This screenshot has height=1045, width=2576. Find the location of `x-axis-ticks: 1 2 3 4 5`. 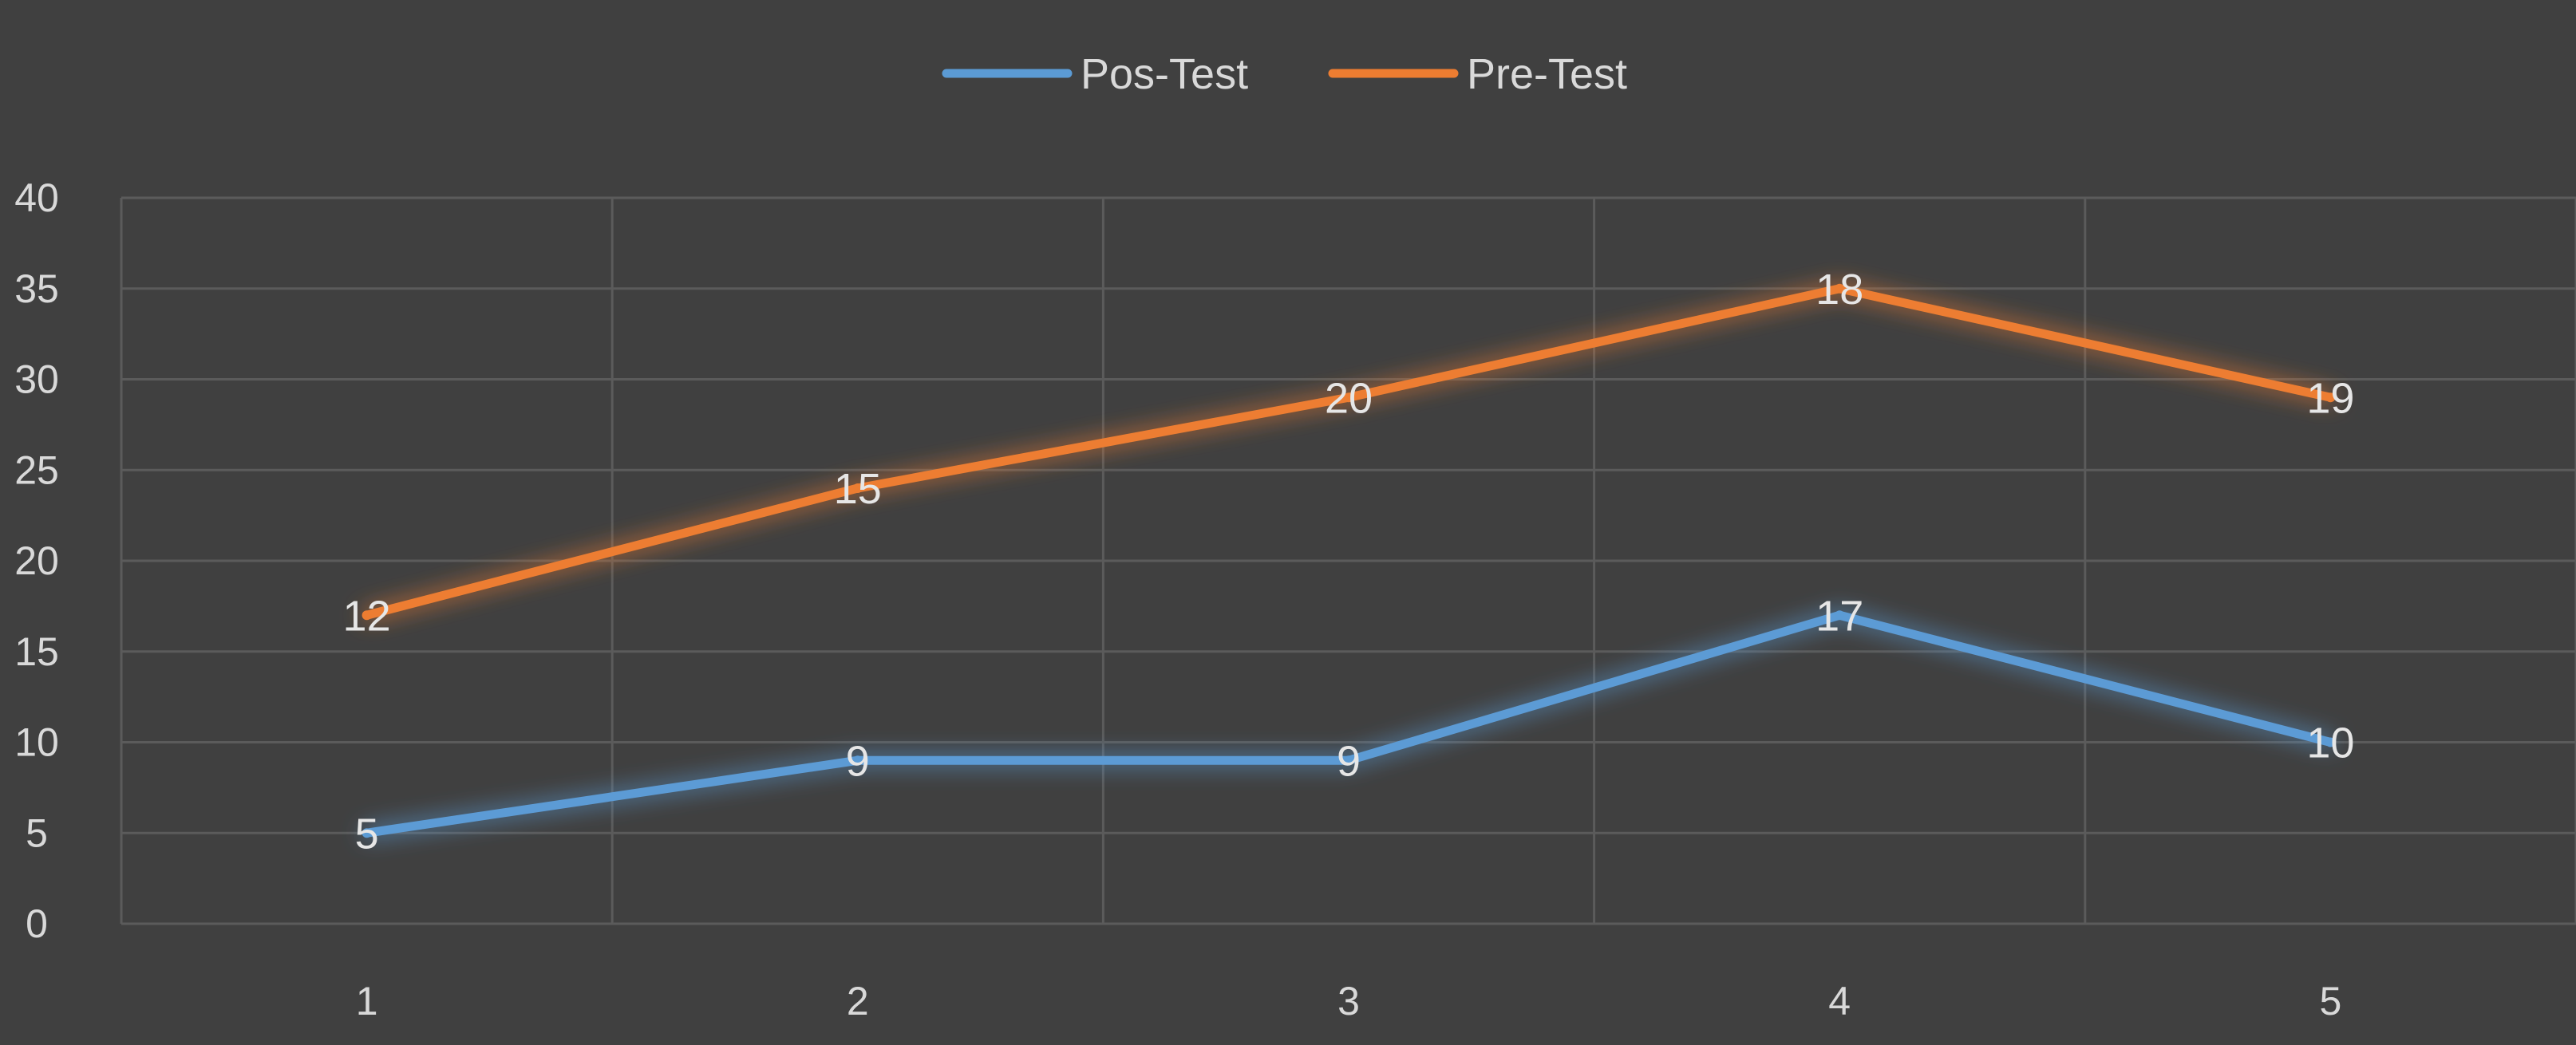

x-axis-ticks: 1 2 3 4 5 is located at coordinates (1349, 1001).